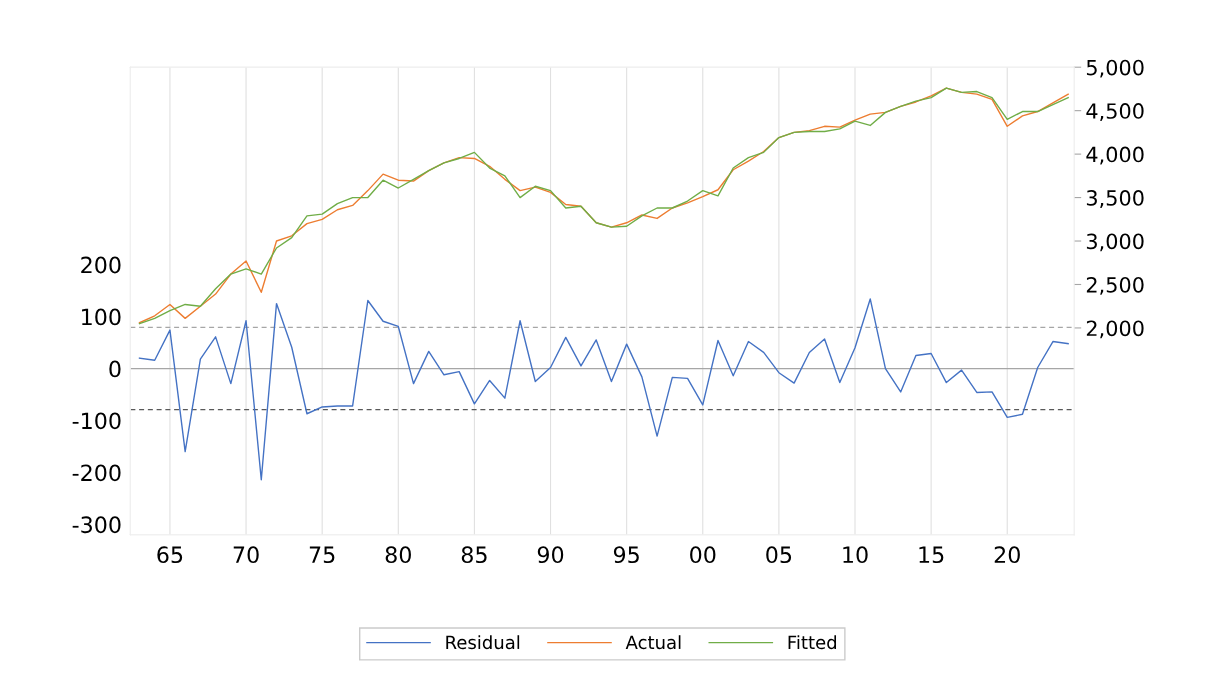 This screenshot has height=700, width=1207. Describe the element at coordinates (855, 555) in the screenshot. I see `x-tick-label: 10` at that location.